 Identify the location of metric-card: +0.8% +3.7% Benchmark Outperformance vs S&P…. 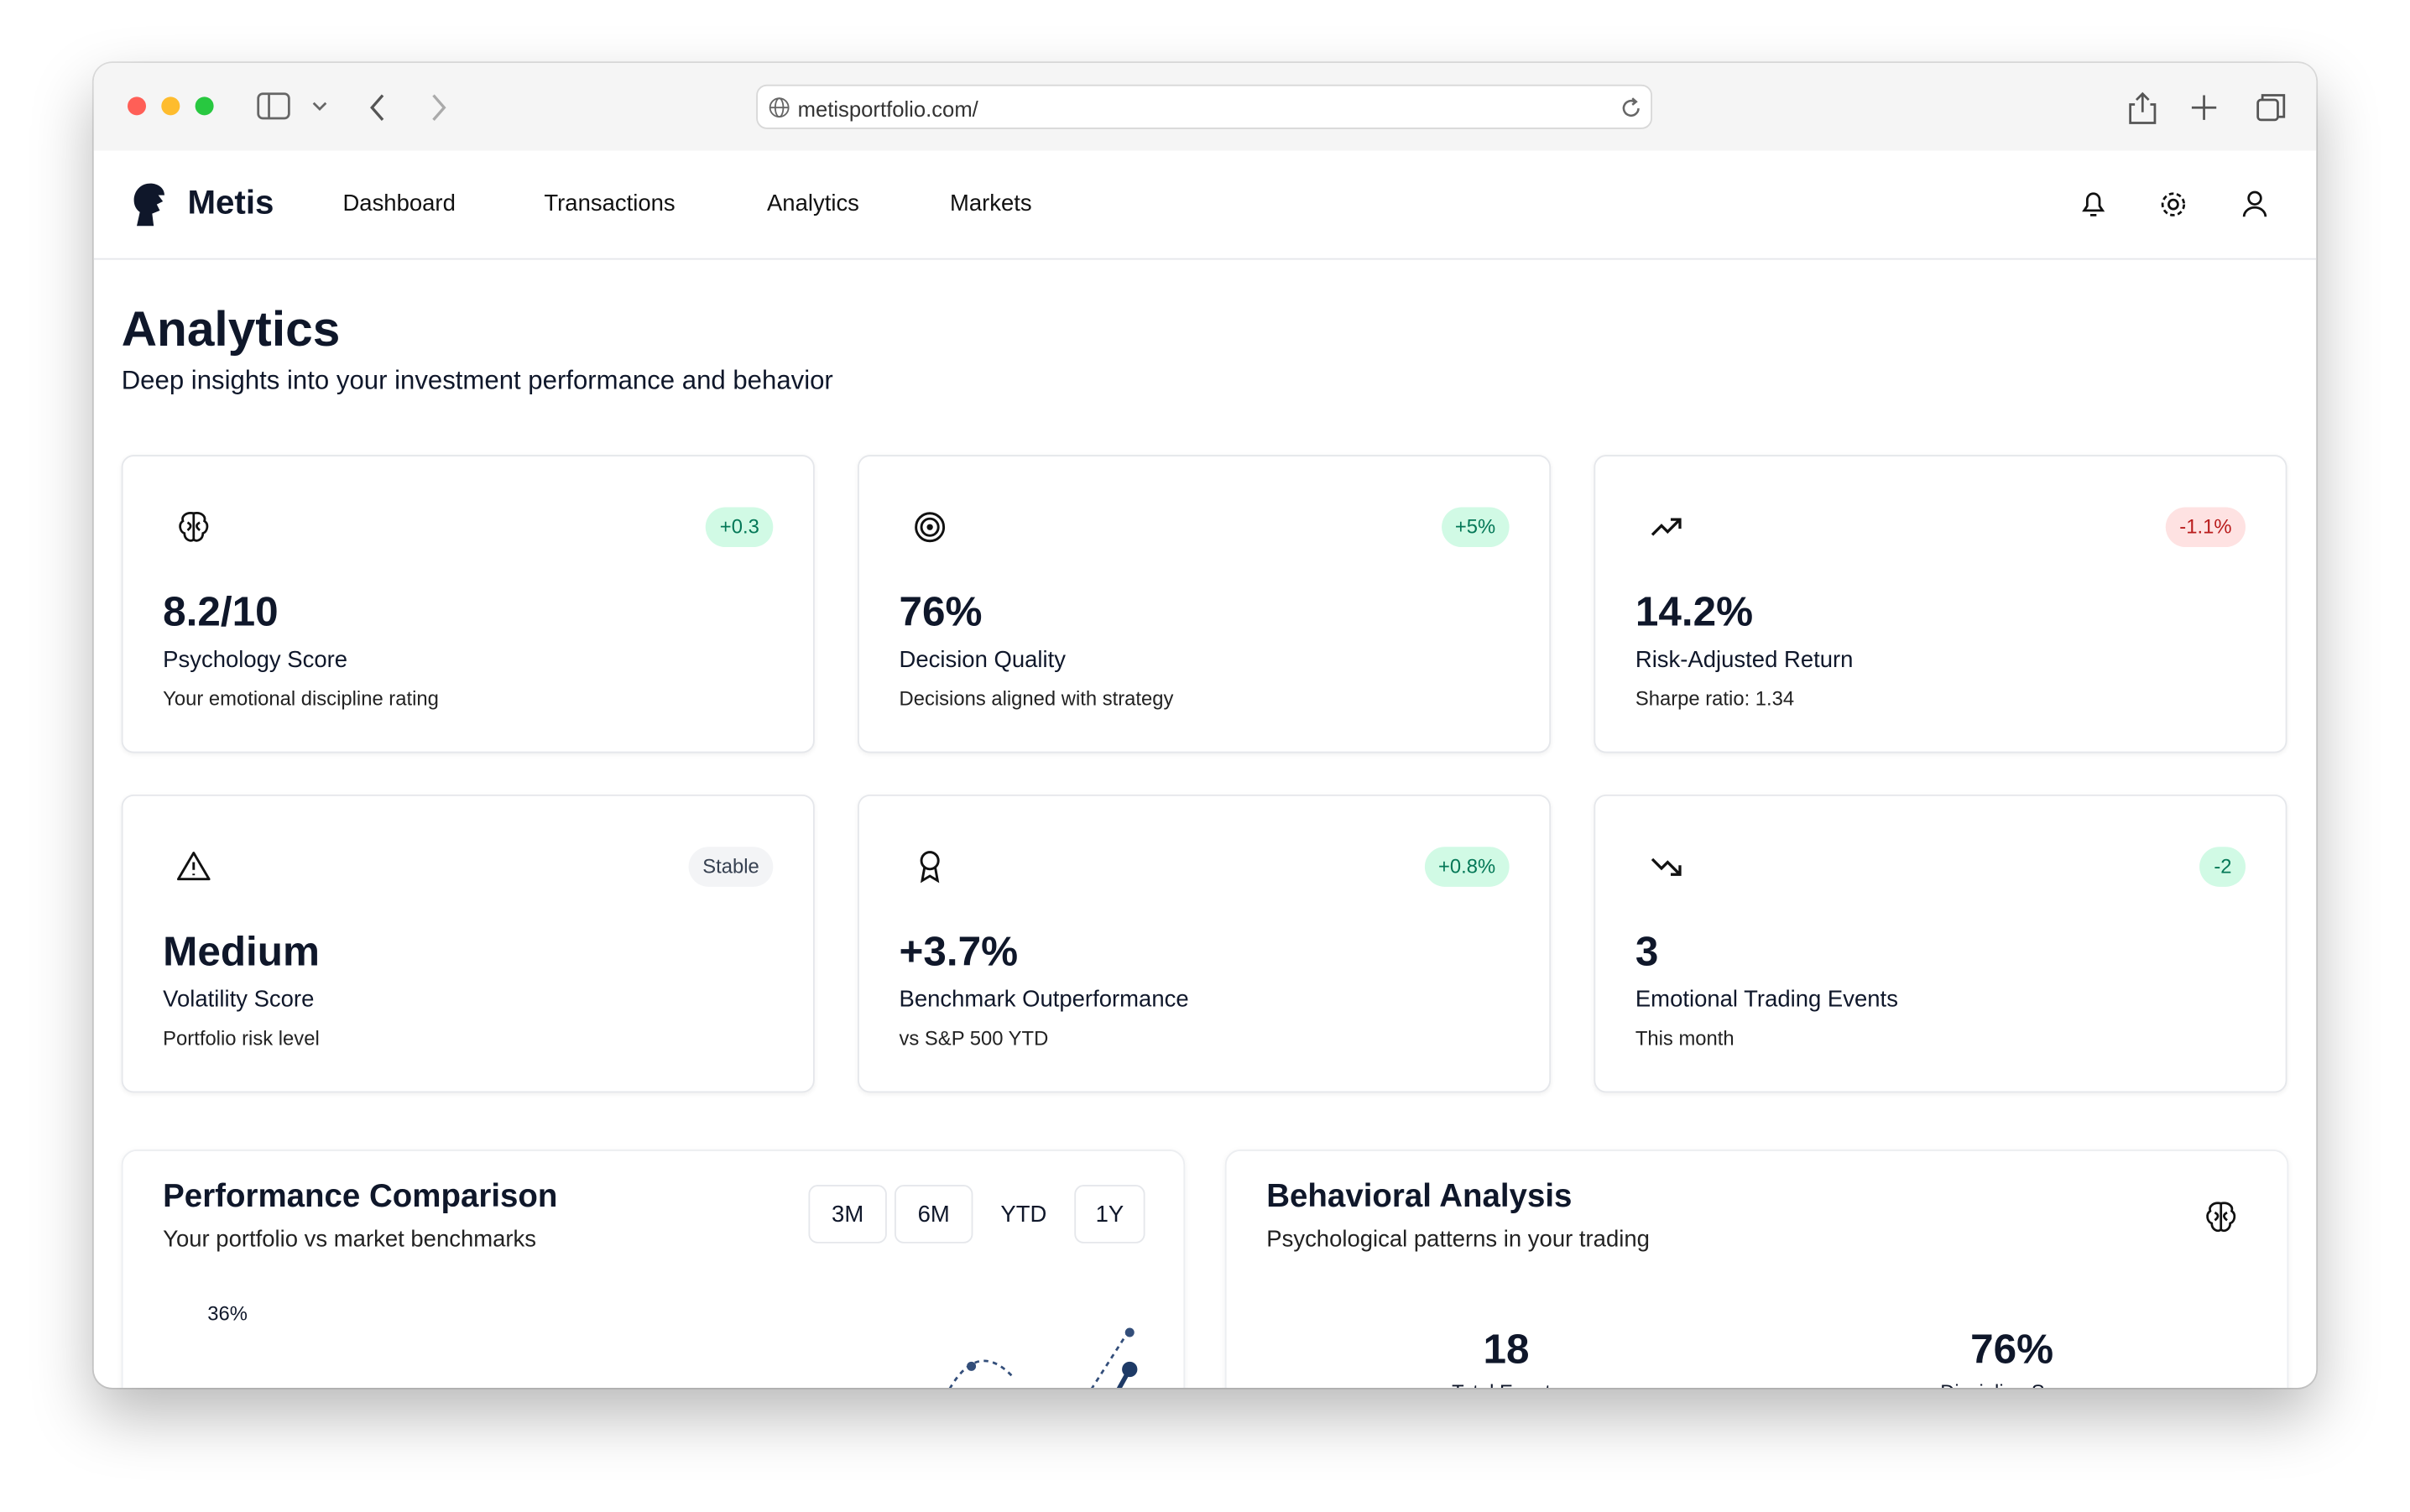
(1205, 944).